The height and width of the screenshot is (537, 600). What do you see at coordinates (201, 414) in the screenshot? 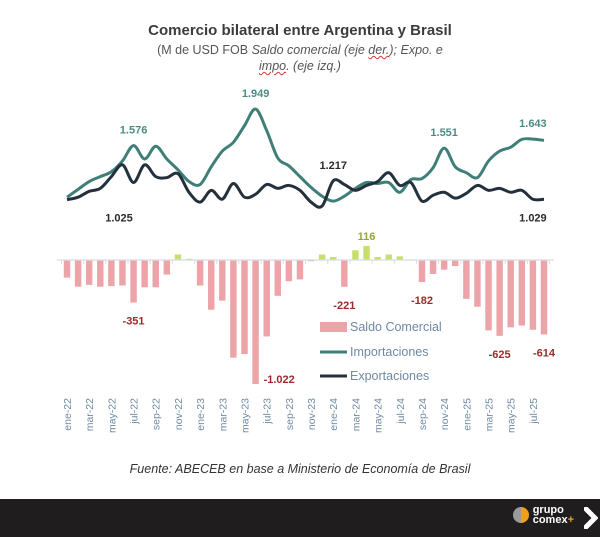
I see `x-tick-label: ene-23` at bounding box center [201, 414].